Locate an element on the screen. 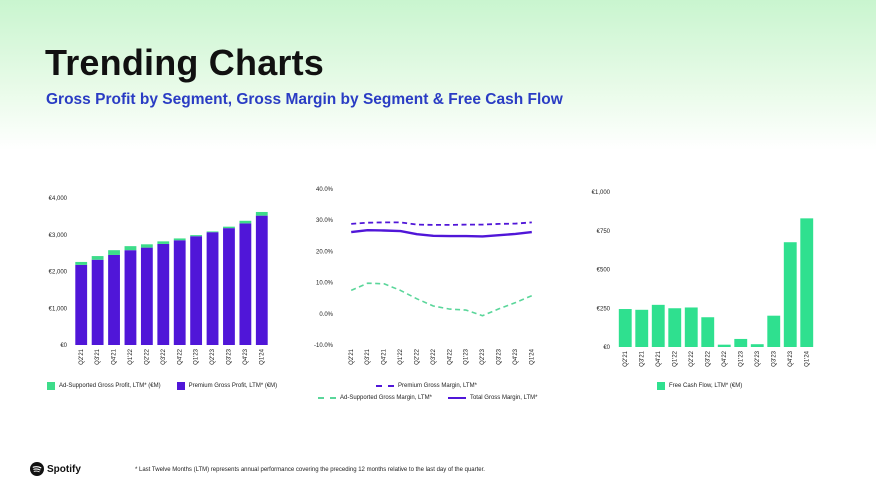  fcf-legend: Free Cash Flow, LTM* (€M) is located at coordinates (699, 386).